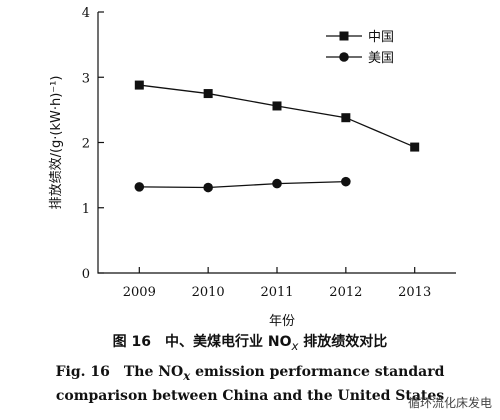 The image size is (500, 420). I want to click on y-tick-label: 4, so click(86, 13).